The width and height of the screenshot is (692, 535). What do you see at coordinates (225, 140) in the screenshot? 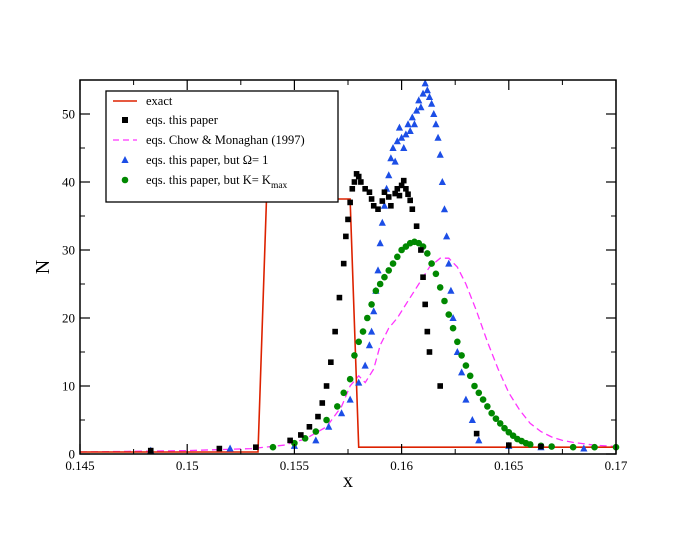
I see `legend-label-chow: eqs. Chow & Monaghan (1997)` at bounding box center [225, 140].